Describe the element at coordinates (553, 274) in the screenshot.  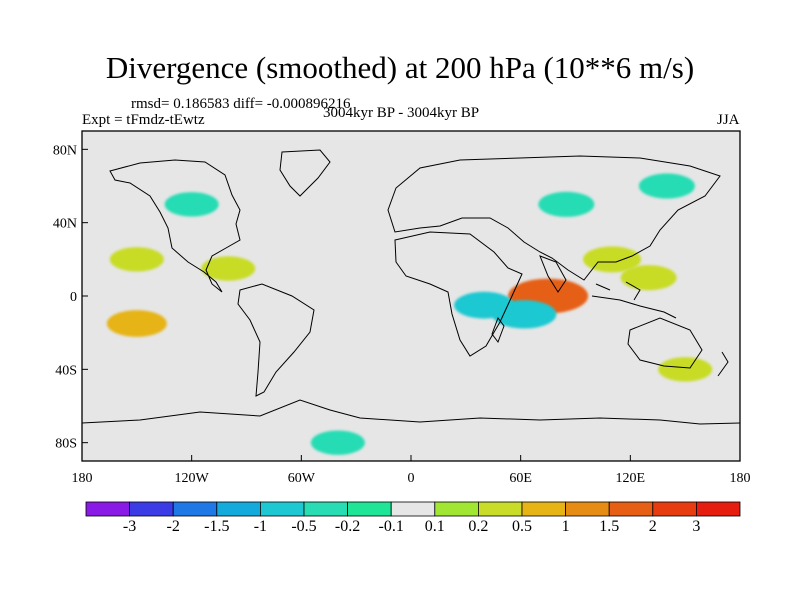
I see `coastline-india` at that location.